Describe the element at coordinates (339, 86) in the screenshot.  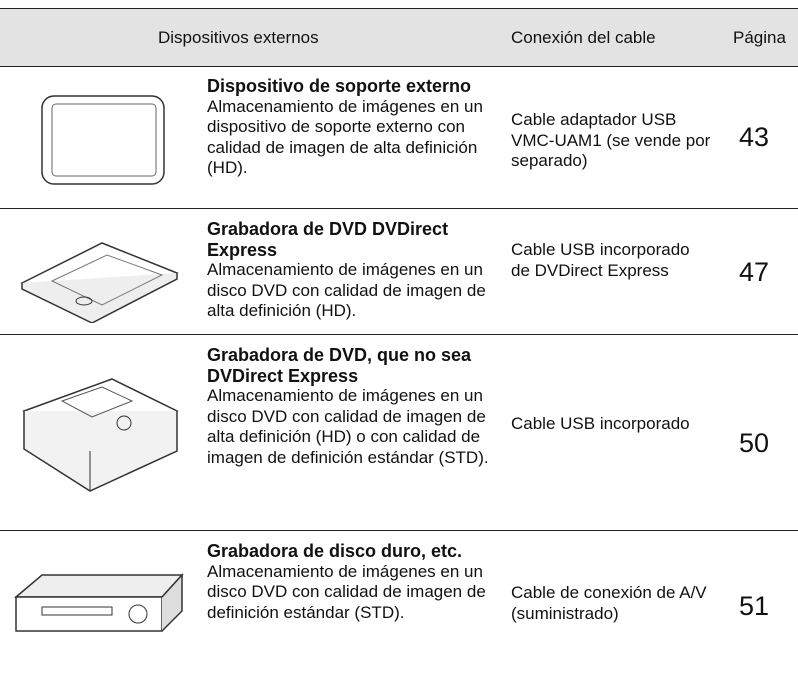
I see `row-title: Dispositivo de soporte externo` at that location.